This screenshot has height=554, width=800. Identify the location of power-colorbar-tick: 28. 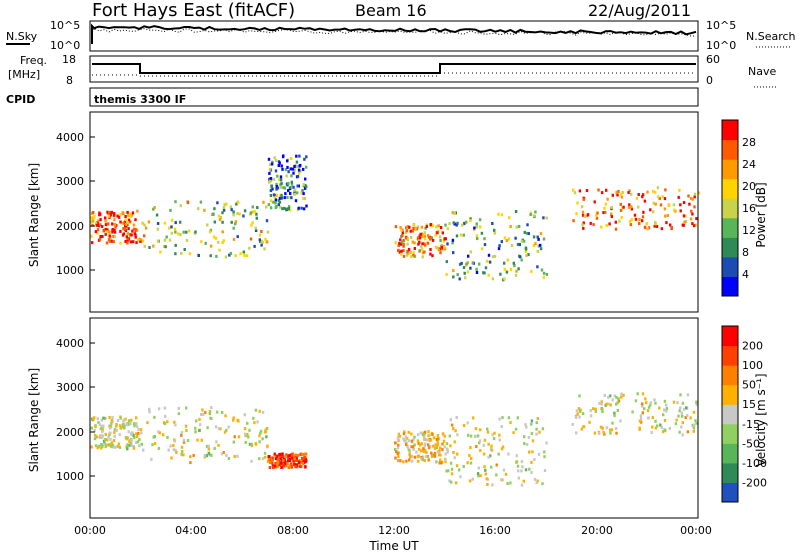
(749, 142).